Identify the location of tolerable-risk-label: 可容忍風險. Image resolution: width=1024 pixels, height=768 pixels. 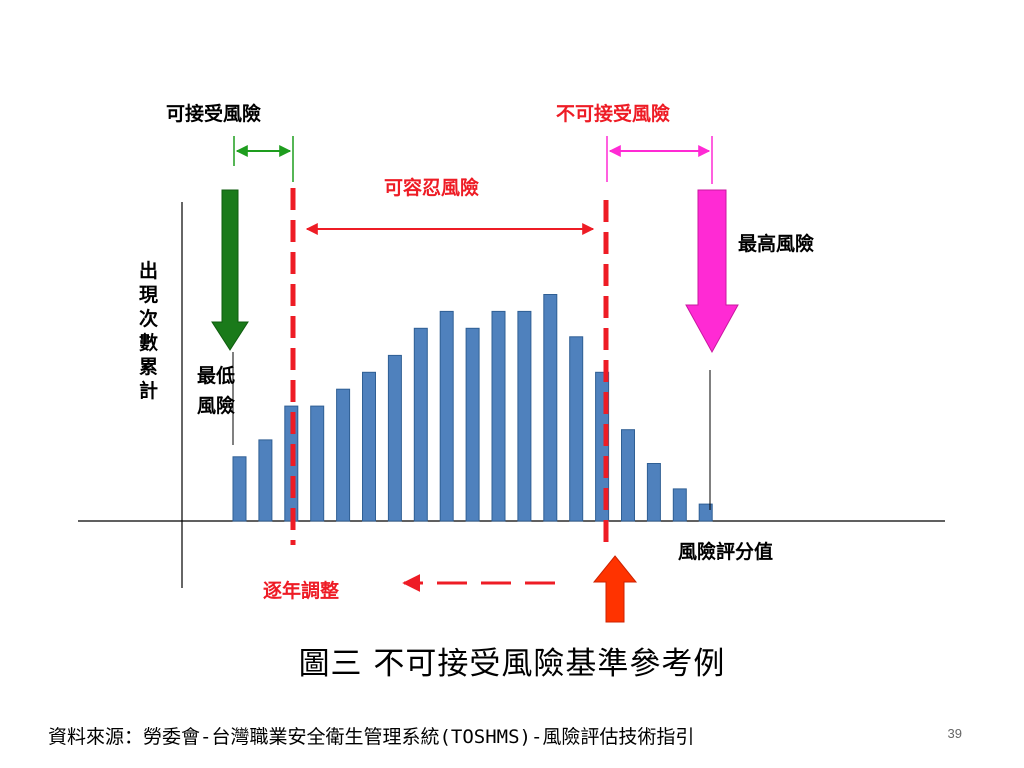
(431, 187).